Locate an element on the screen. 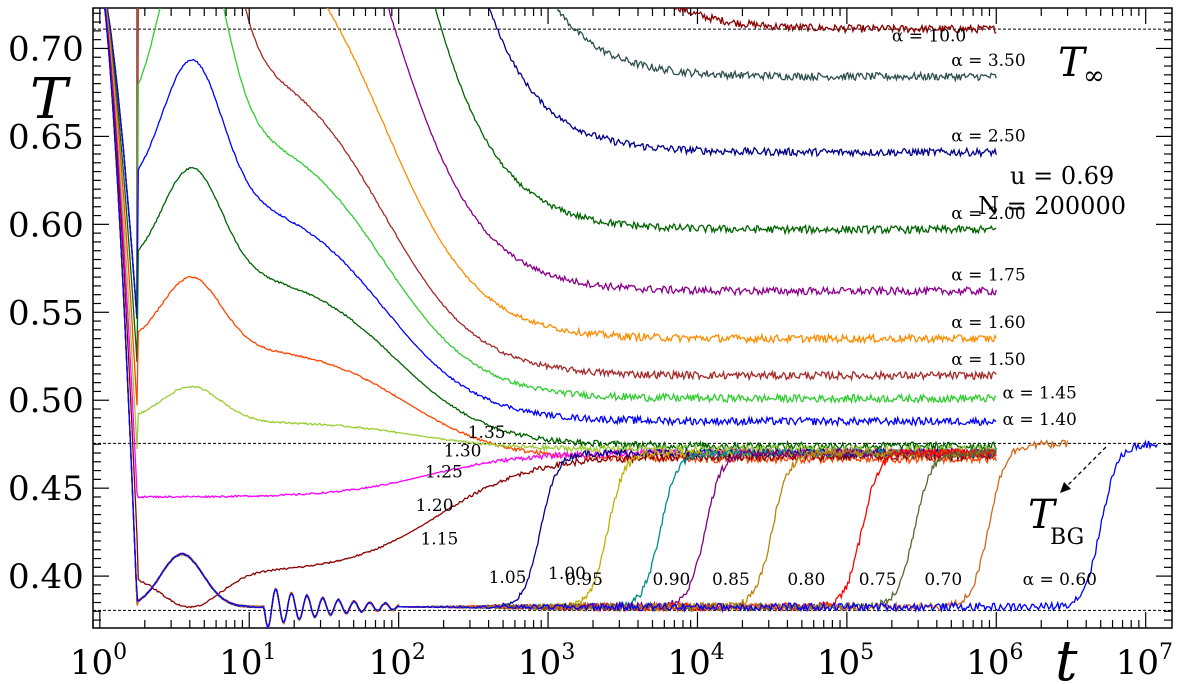 The image size is (1180, 684). series-label-alpha-1-45: α = 1.45 is located at coordinates (1039, 393).